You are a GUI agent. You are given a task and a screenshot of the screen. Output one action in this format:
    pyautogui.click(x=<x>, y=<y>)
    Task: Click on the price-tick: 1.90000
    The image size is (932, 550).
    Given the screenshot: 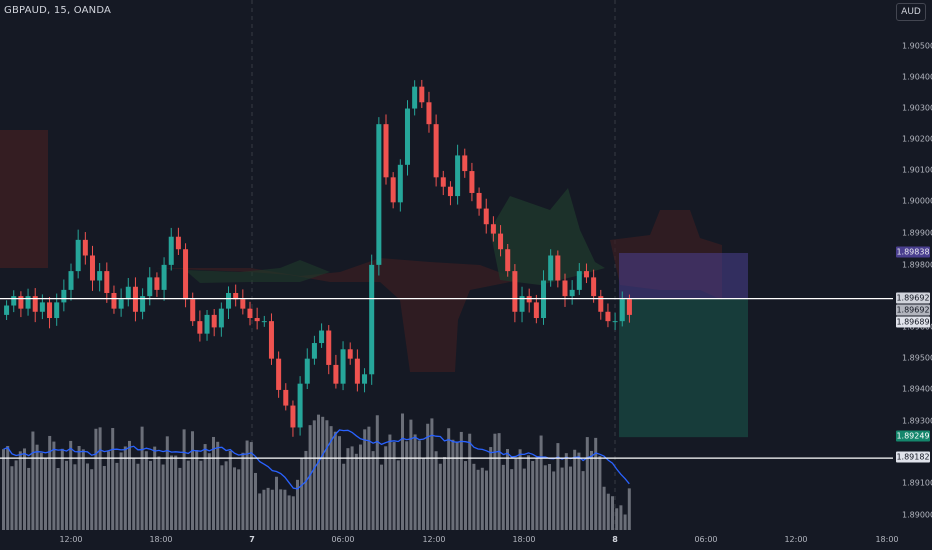 What is the action you would take?
    pyautogui.click(x=917, y=201)
    